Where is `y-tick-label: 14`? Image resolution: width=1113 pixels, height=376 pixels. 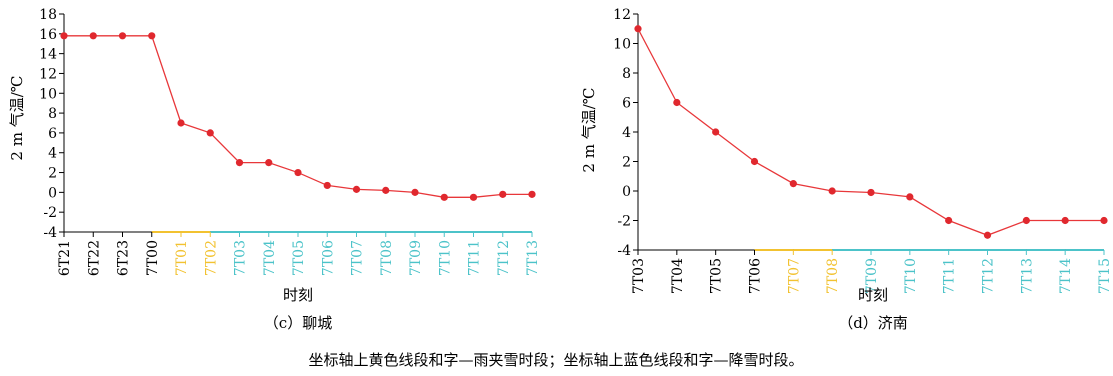 y-tick-label: 14 is located at coordinates (48, 55).